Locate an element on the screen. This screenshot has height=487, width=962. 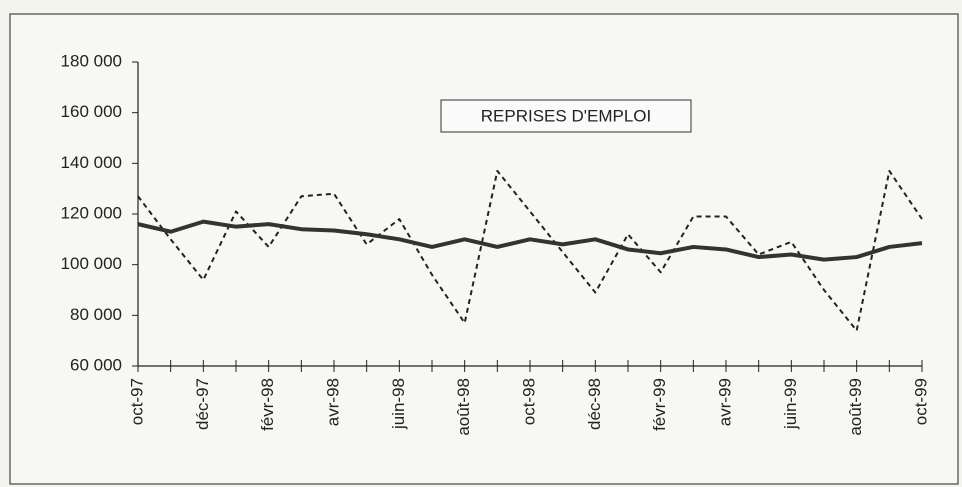
x-tick-label: févr-99 is located at coordinates (659, 404).